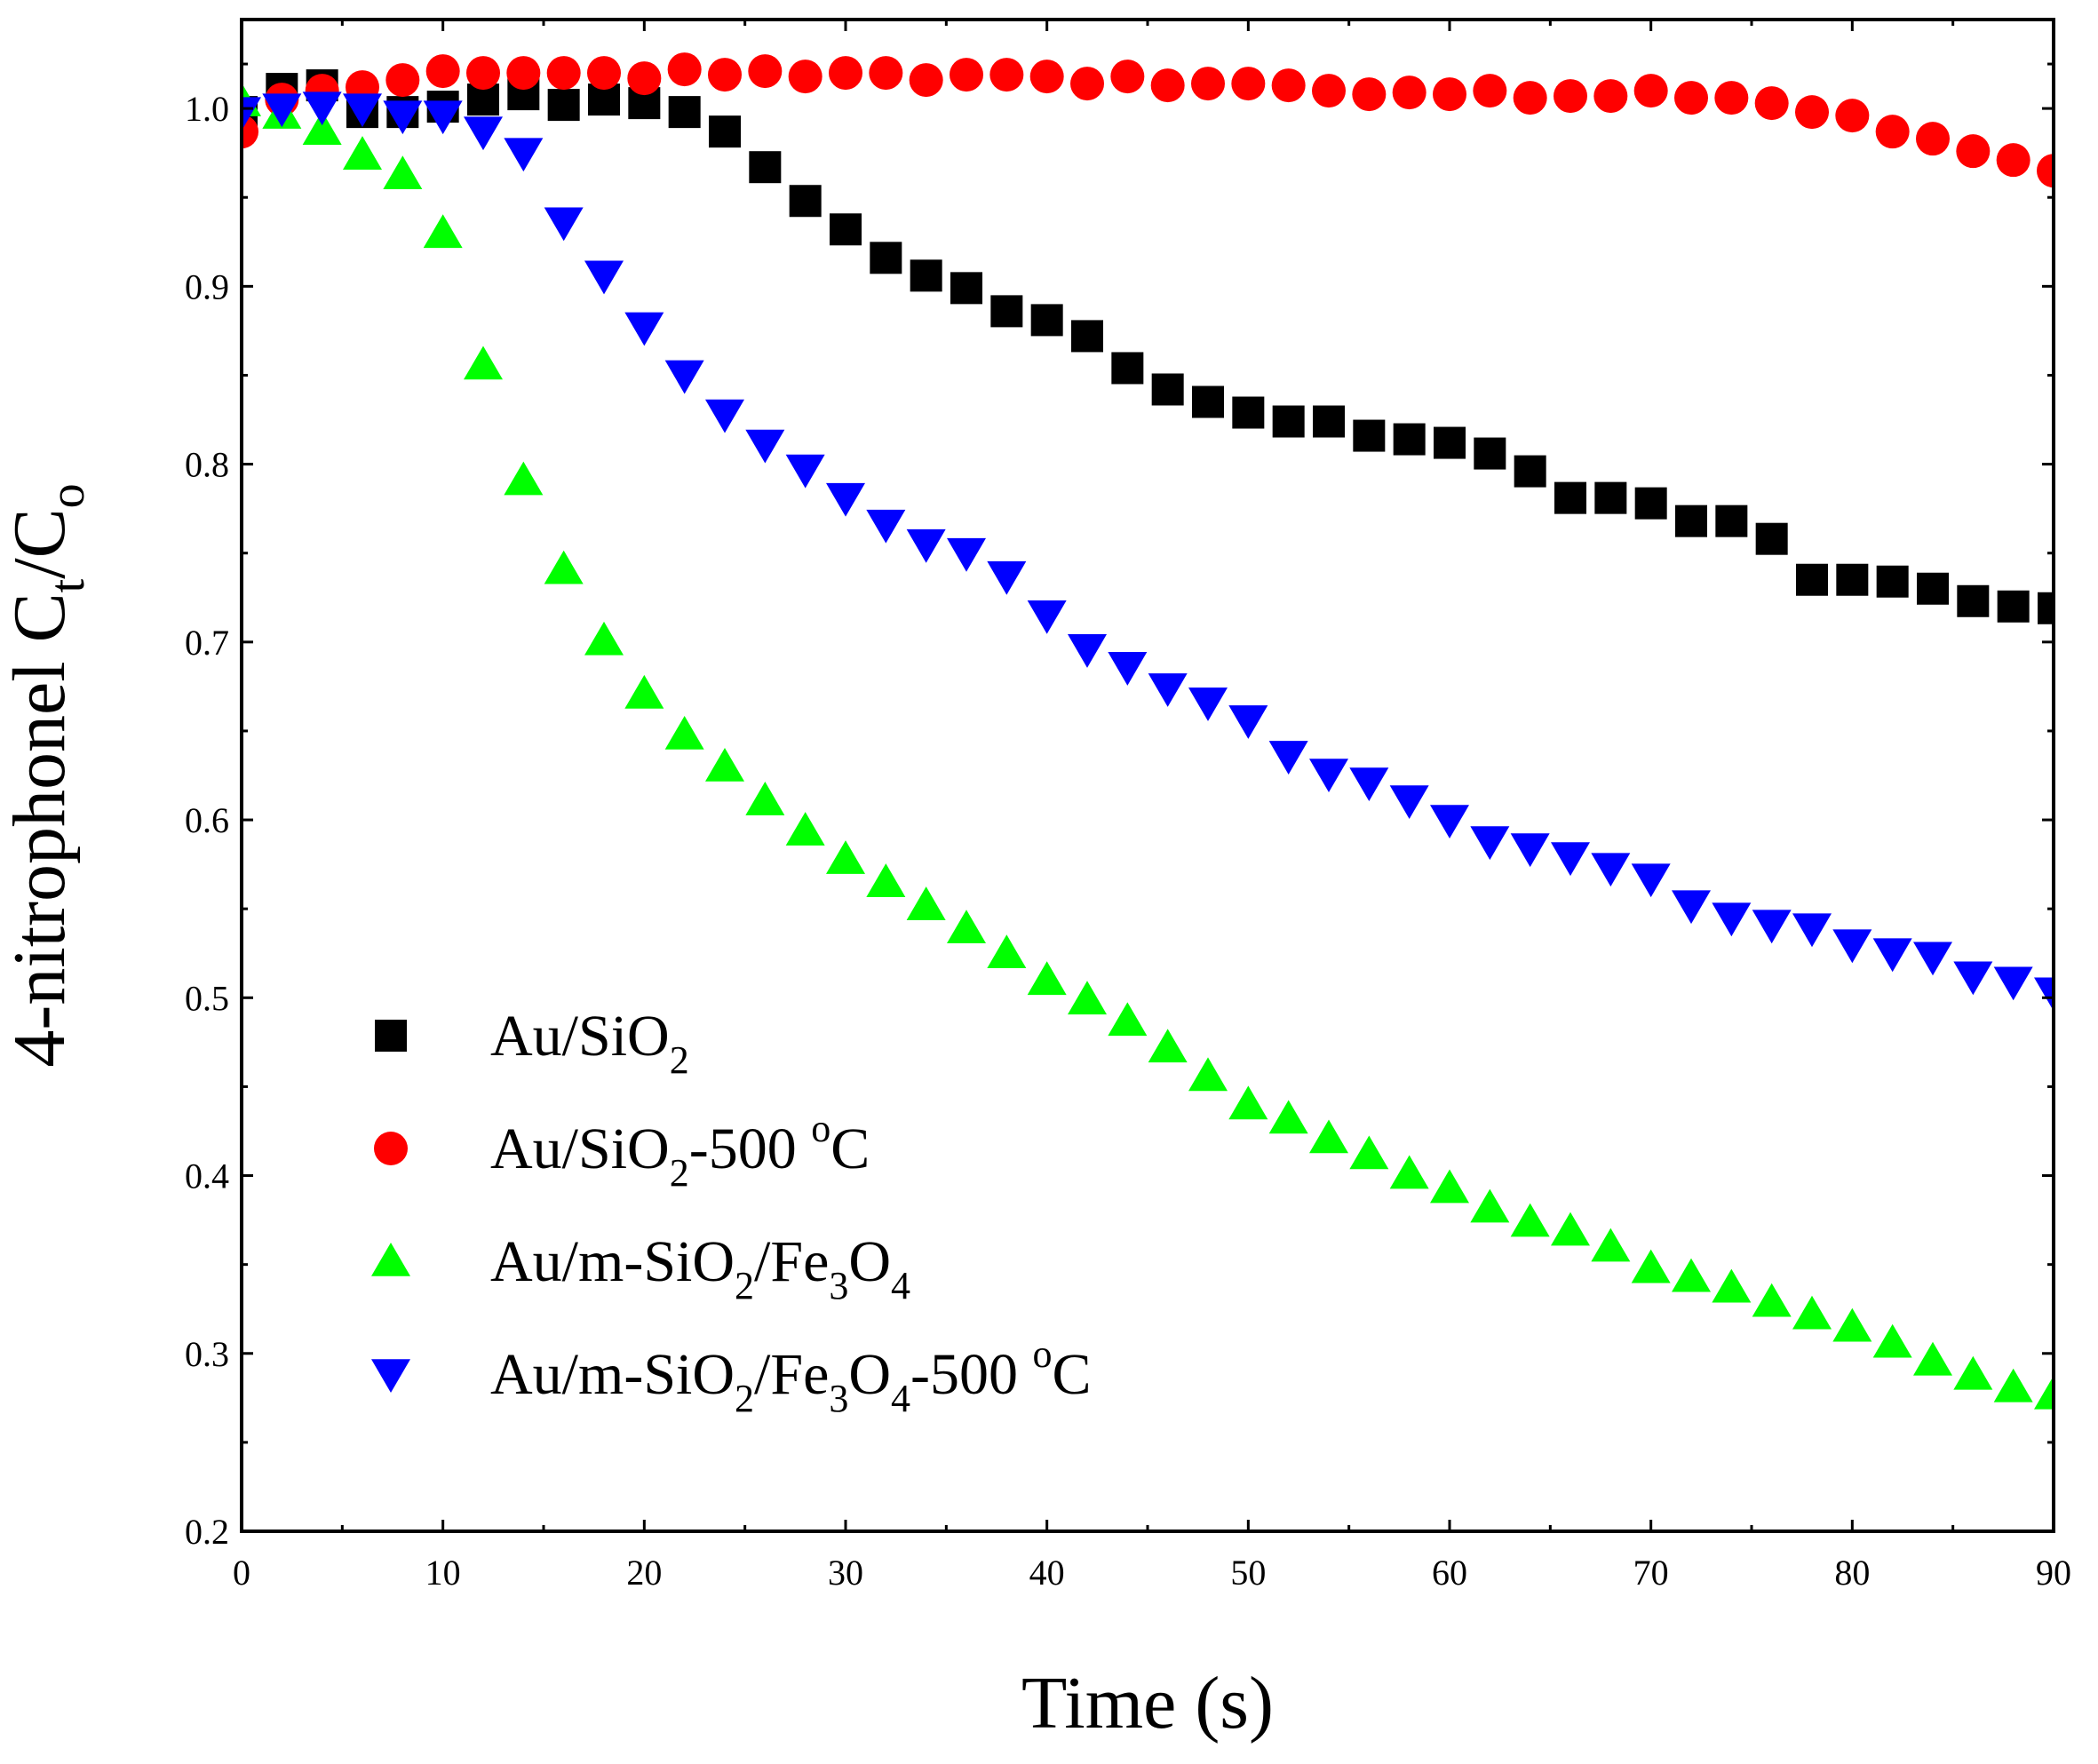 The width and height of the screenshot is (2098, 1764). What do you see at coordinates (241, 1573) in the screenshot?
I see `x-tick-label: 0` at bounding box center [241, 1573].